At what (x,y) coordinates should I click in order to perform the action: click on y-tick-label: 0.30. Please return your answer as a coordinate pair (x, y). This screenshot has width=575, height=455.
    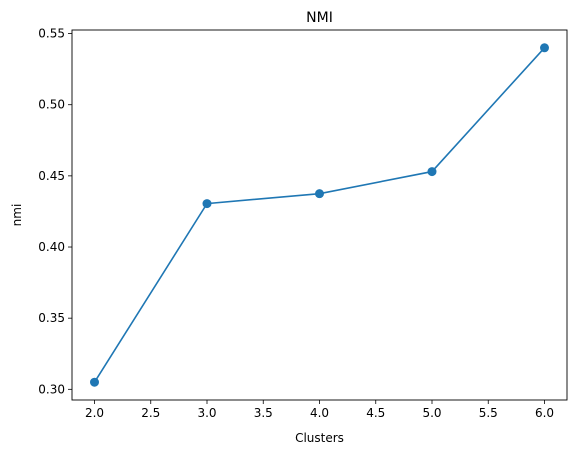
    Looking at the image, I should click on (51, 389).